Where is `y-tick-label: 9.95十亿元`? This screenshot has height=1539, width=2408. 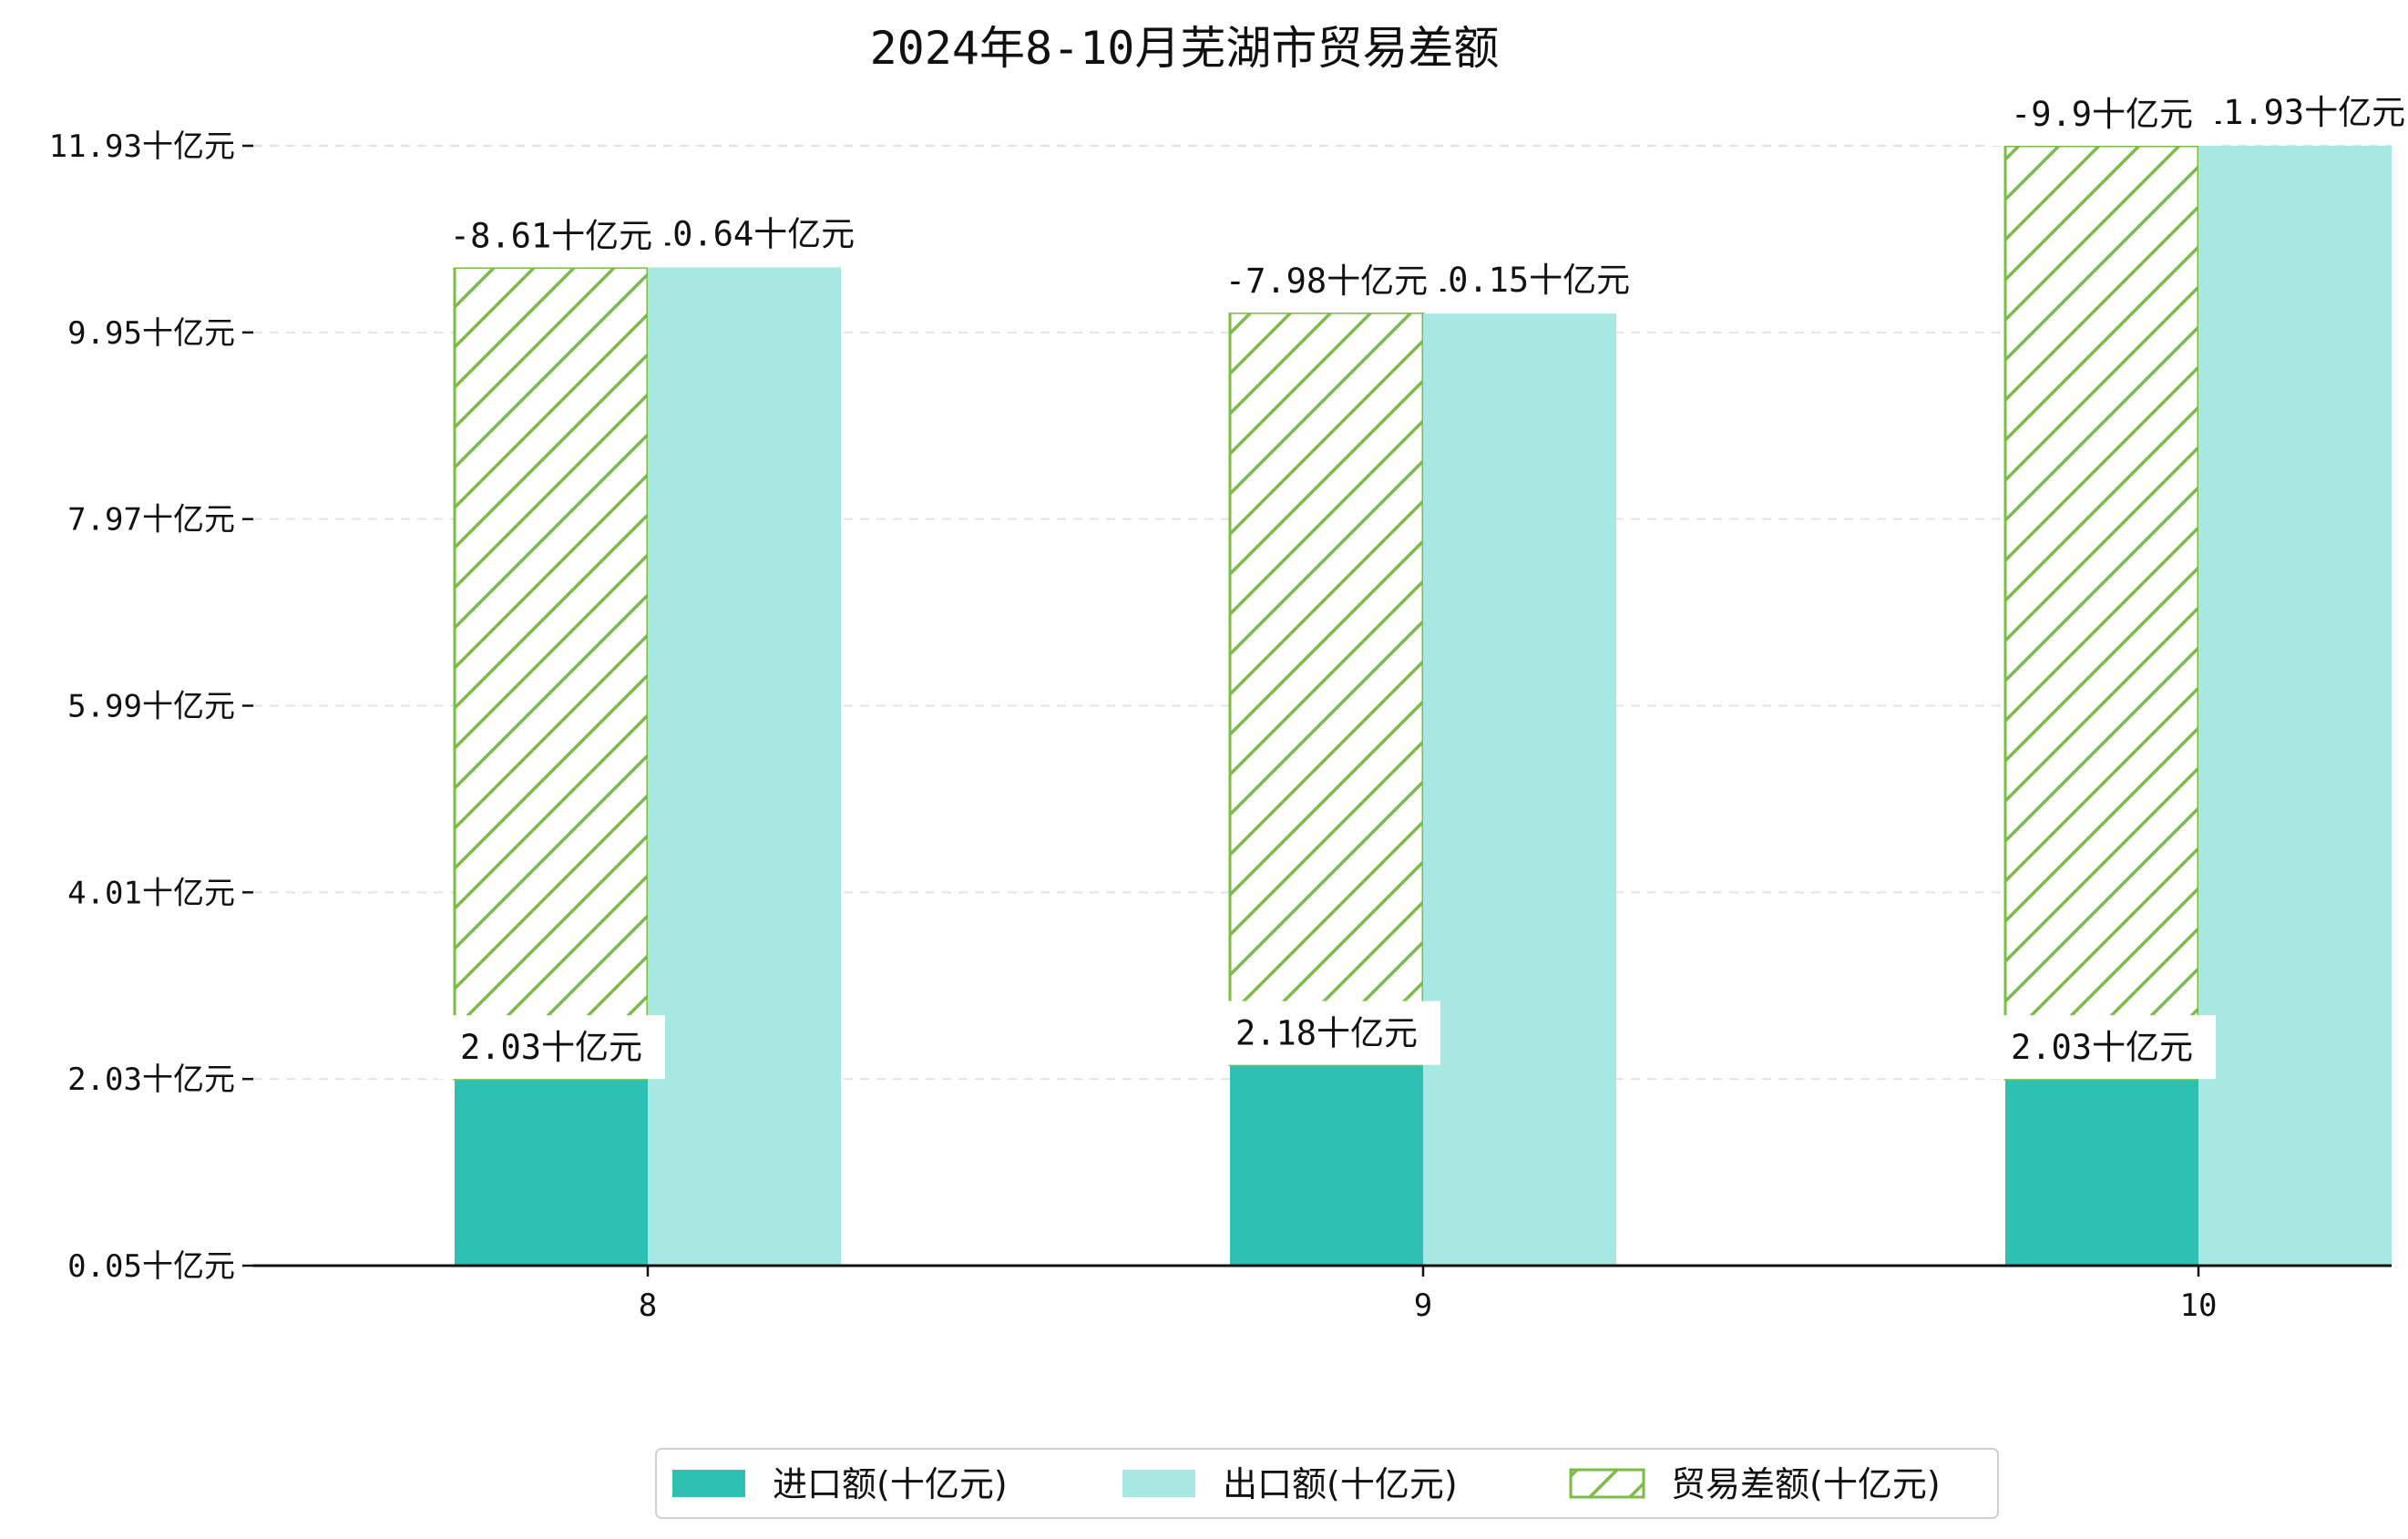
y-tick-label: 9.95十亿元 is located at coordinates (151, 334).